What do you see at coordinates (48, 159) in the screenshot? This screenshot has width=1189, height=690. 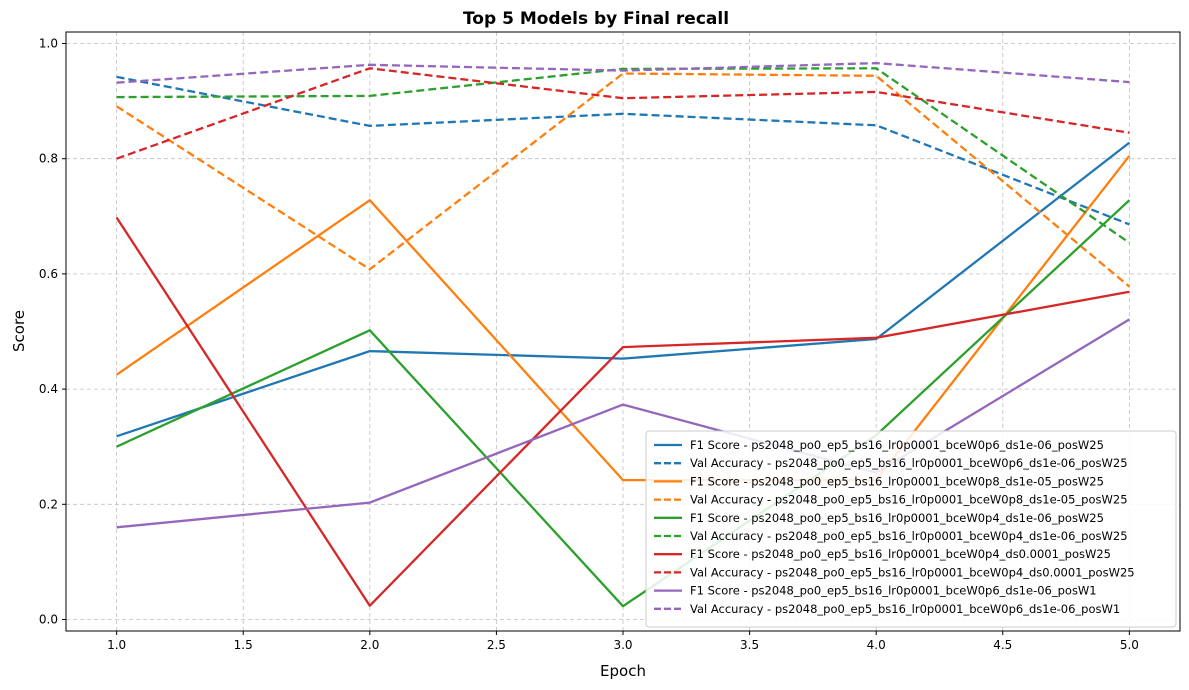 I see `y-tick-label: 0.8` at bounding box center [48, 159].